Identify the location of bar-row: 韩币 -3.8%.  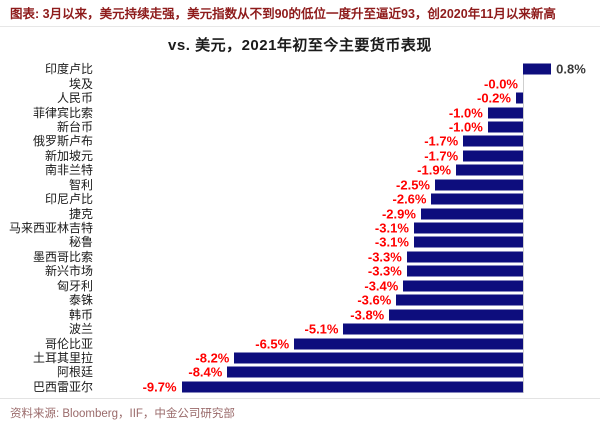
(300, 314).